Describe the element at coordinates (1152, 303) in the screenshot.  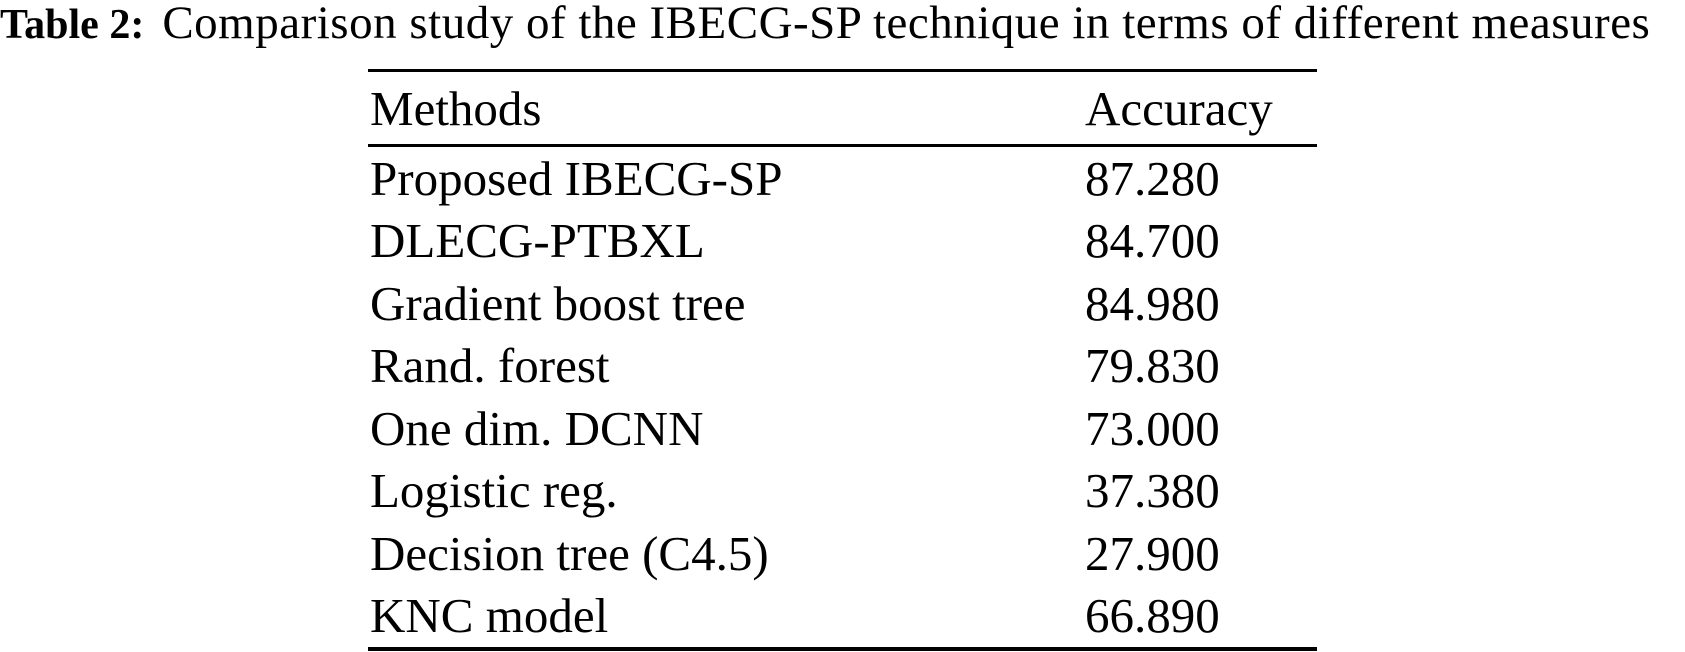
I see `accuracy-cell: 84.980` at that location.